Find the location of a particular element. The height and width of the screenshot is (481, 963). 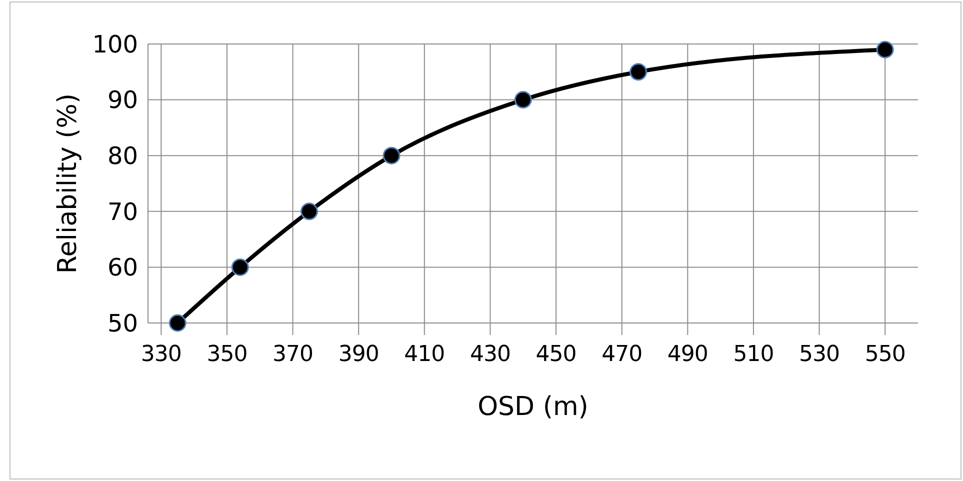

y-tick-label: 90 is located at coordinates (122, 100).